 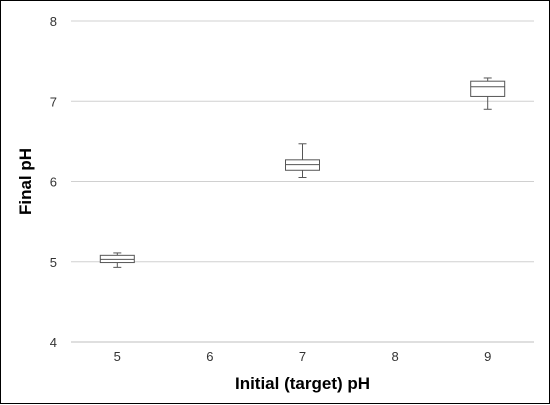 What do you see at coordinates (302, 383) in the screenshot?
I see `x-axis-label: Initial (target) pH` at bounding box center [302, 383].